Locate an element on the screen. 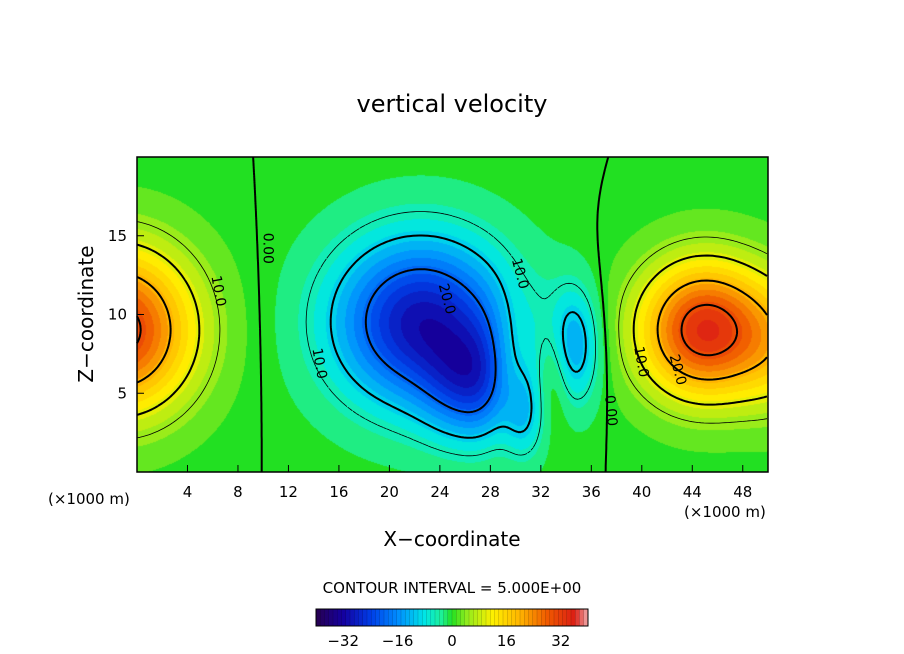 This screenshot has height=654, width=904. y-tick-label: 10 is located at coordinates (117, 315).